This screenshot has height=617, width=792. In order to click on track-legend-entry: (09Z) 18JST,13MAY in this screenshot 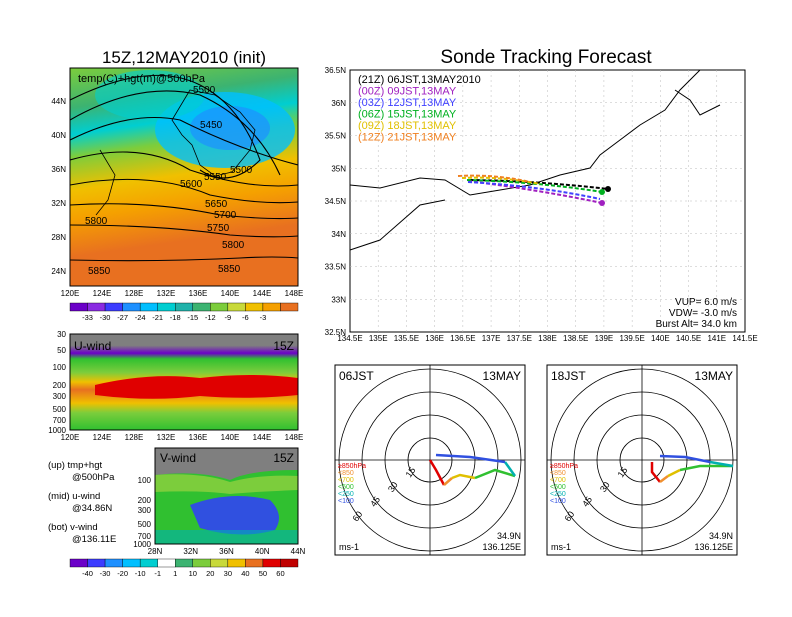, I will do `click(407, 126)`.